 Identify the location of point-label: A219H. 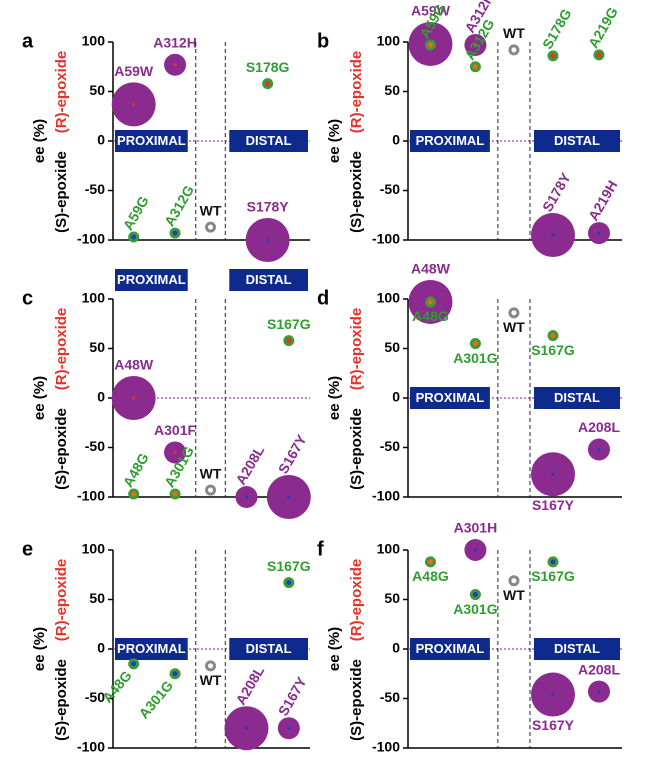
(603, 201).